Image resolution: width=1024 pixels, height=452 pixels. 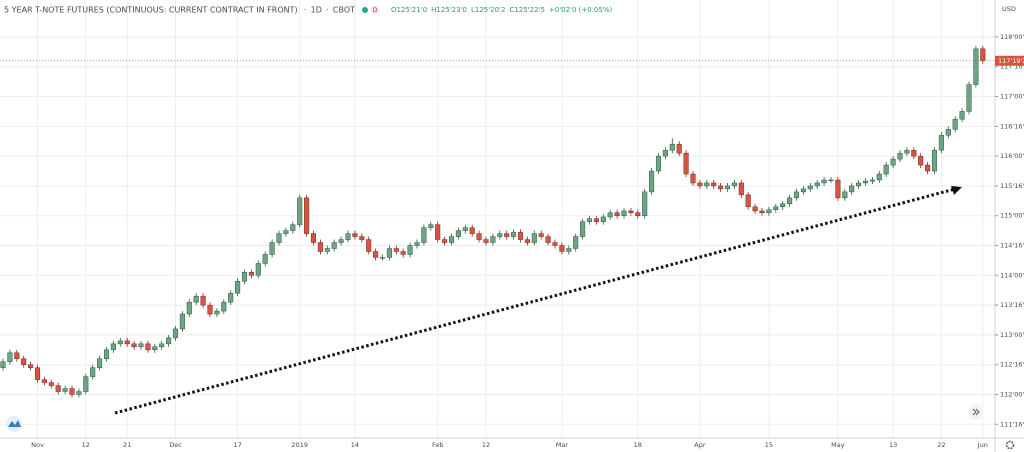 What do you see at coordinates (409, 10) in the screenshot?
I see `ohlc-value: O125'21'0` at bounding box center [409, 10].